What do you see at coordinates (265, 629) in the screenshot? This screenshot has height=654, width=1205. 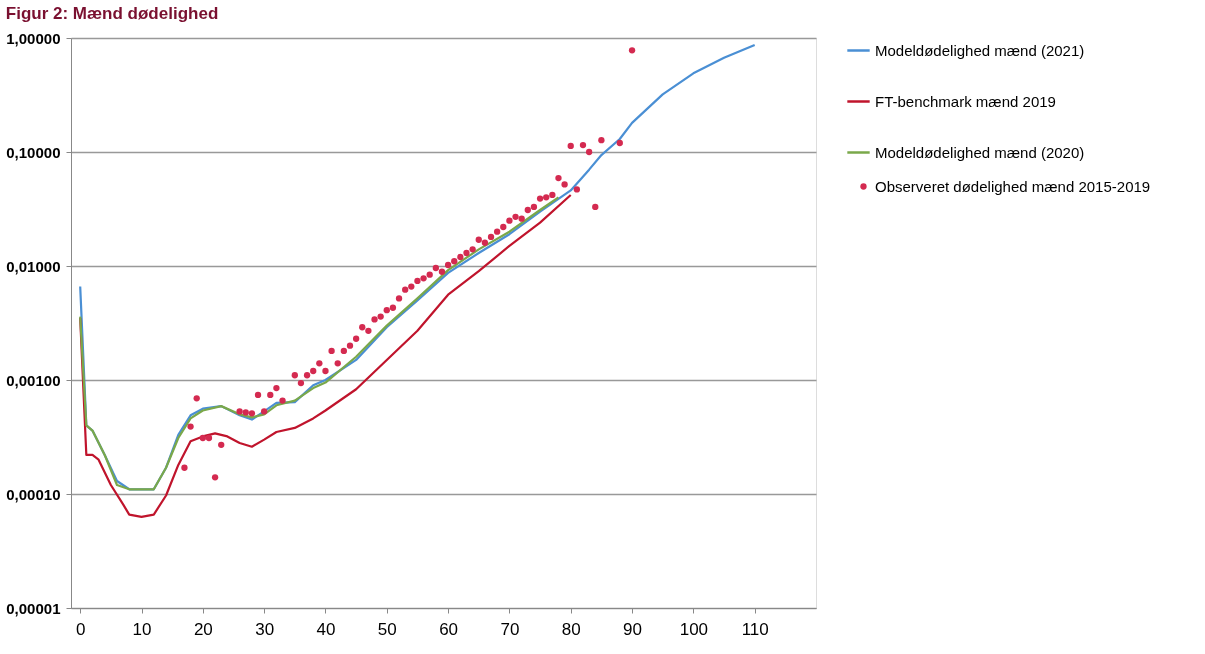 I see `x-tick-label: 30` at bounding box center [265, 629].